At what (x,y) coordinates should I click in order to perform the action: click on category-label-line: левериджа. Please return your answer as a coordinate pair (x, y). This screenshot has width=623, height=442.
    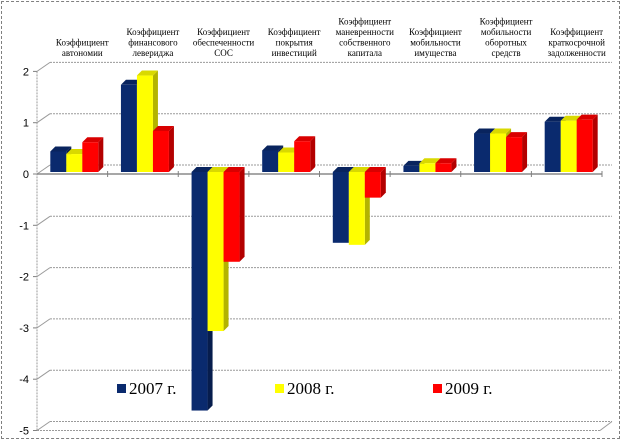
    Looking at the image, I should click on (153, 53).